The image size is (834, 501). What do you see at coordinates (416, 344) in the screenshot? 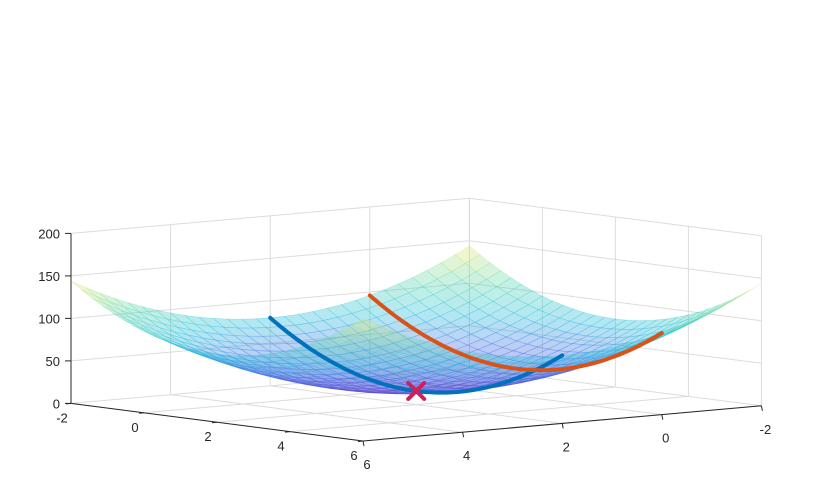
I see `wall-grid-line` at bounding box center [416, 344].